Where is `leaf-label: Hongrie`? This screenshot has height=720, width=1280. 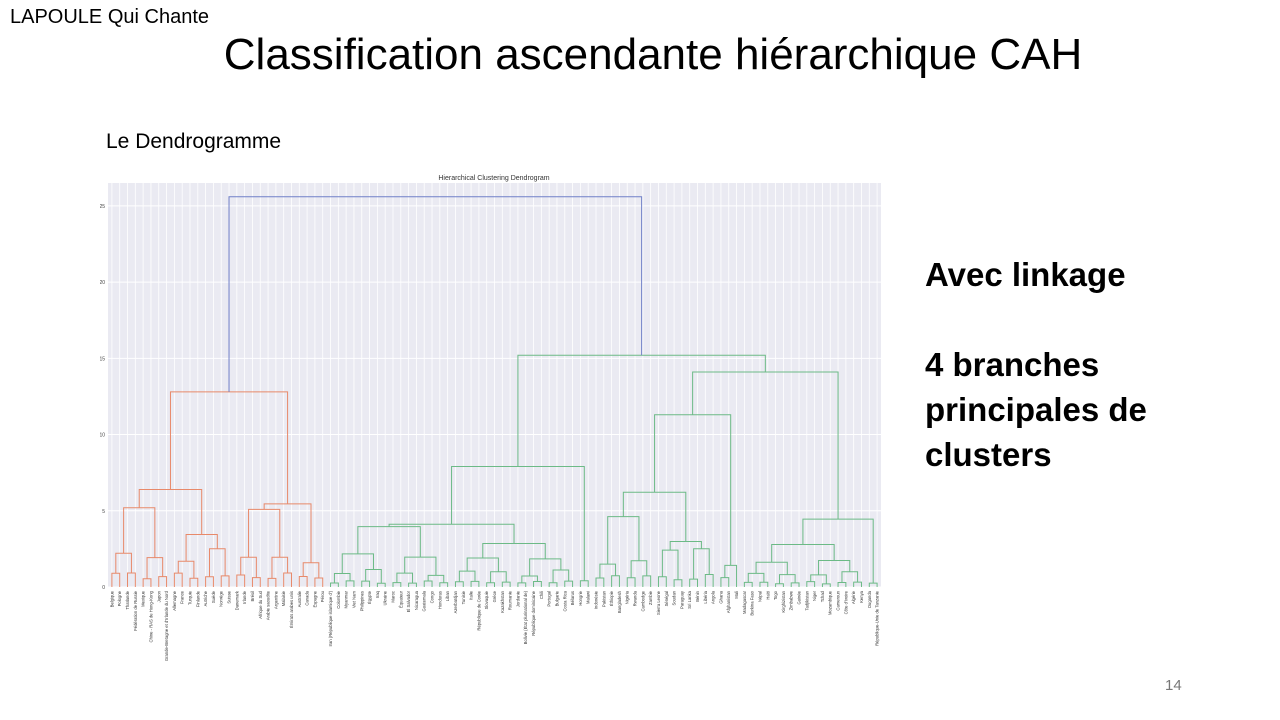
leaf-label: Hongrie is located at coordinates (580, 597).